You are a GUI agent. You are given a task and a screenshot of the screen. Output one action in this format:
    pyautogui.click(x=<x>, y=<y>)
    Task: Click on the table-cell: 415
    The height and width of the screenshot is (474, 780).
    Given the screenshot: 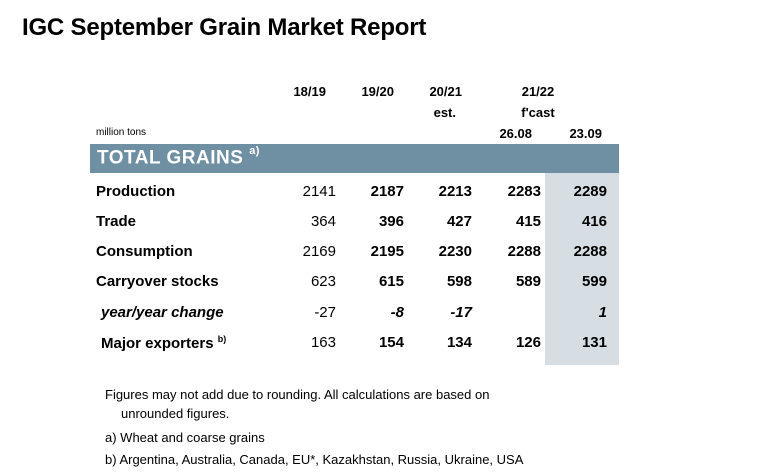 What is the action you would take?
    pyautogui.click(x=528, y=221)
    